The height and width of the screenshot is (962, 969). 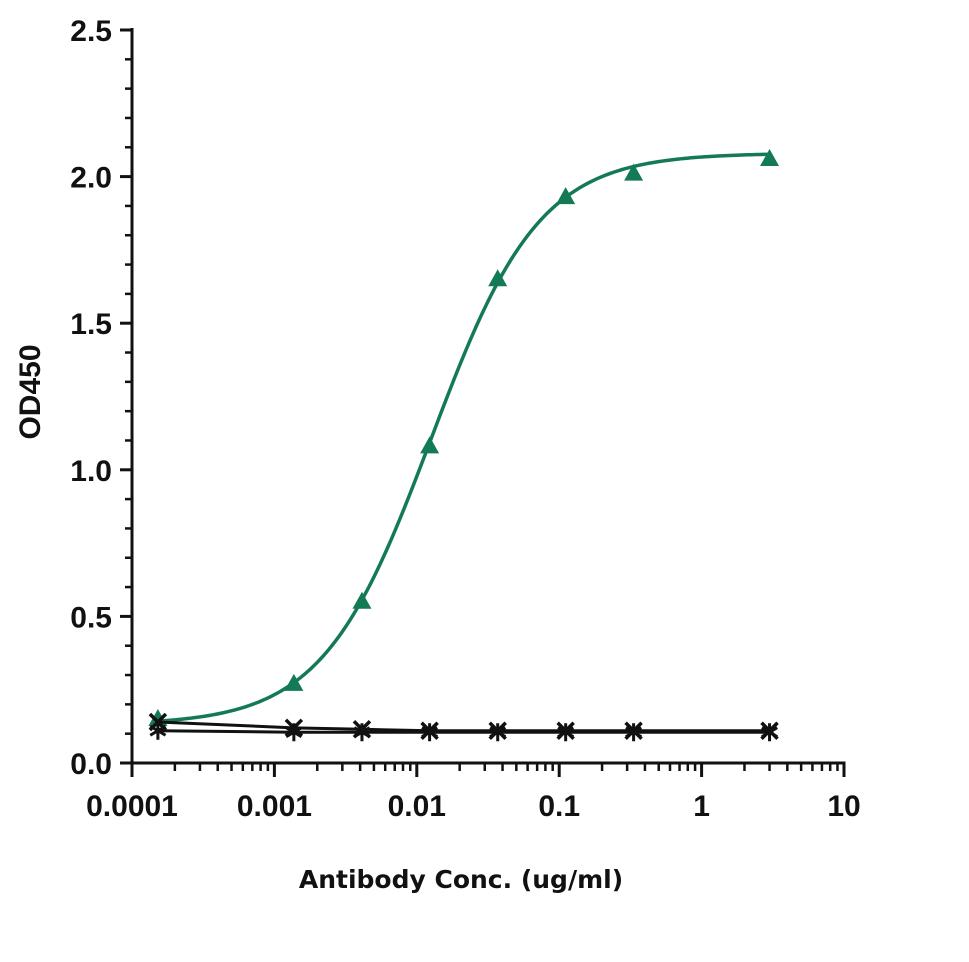 I want to click on series-asterisk, so click(x=463, y=731).